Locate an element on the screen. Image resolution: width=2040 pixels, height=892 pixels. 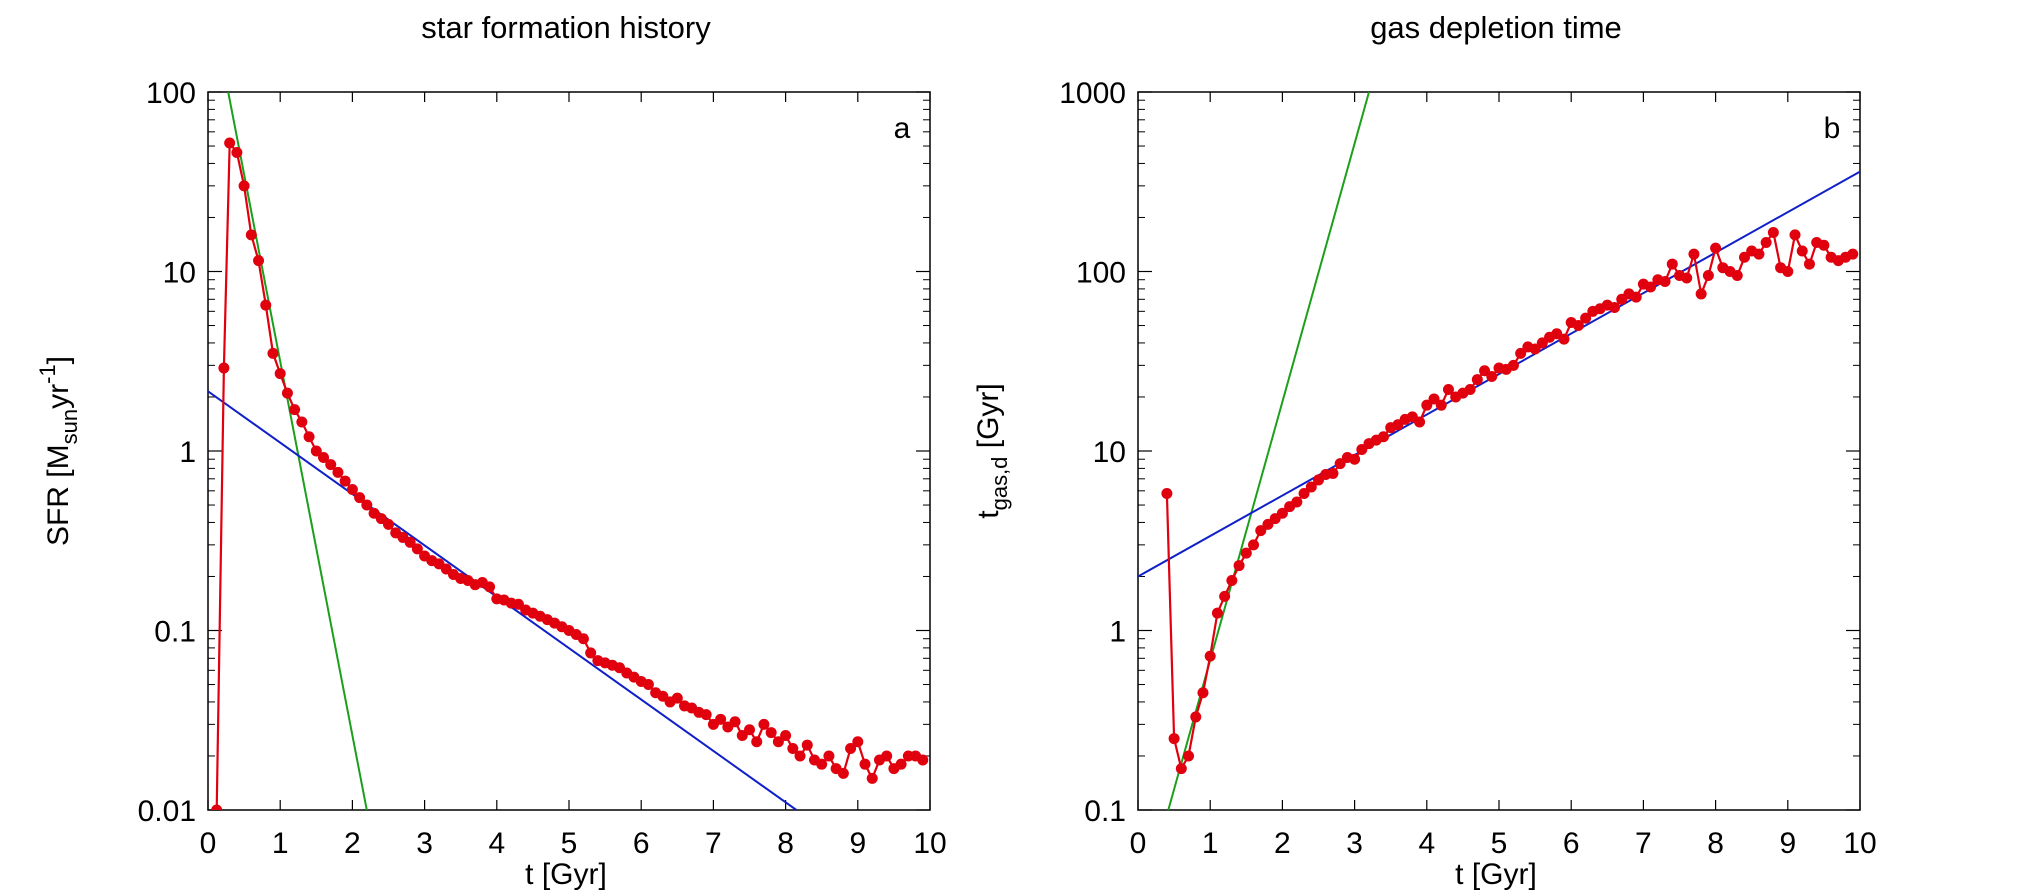
y-axis-label-base: SFR [M is located at coordinates (58, 495).